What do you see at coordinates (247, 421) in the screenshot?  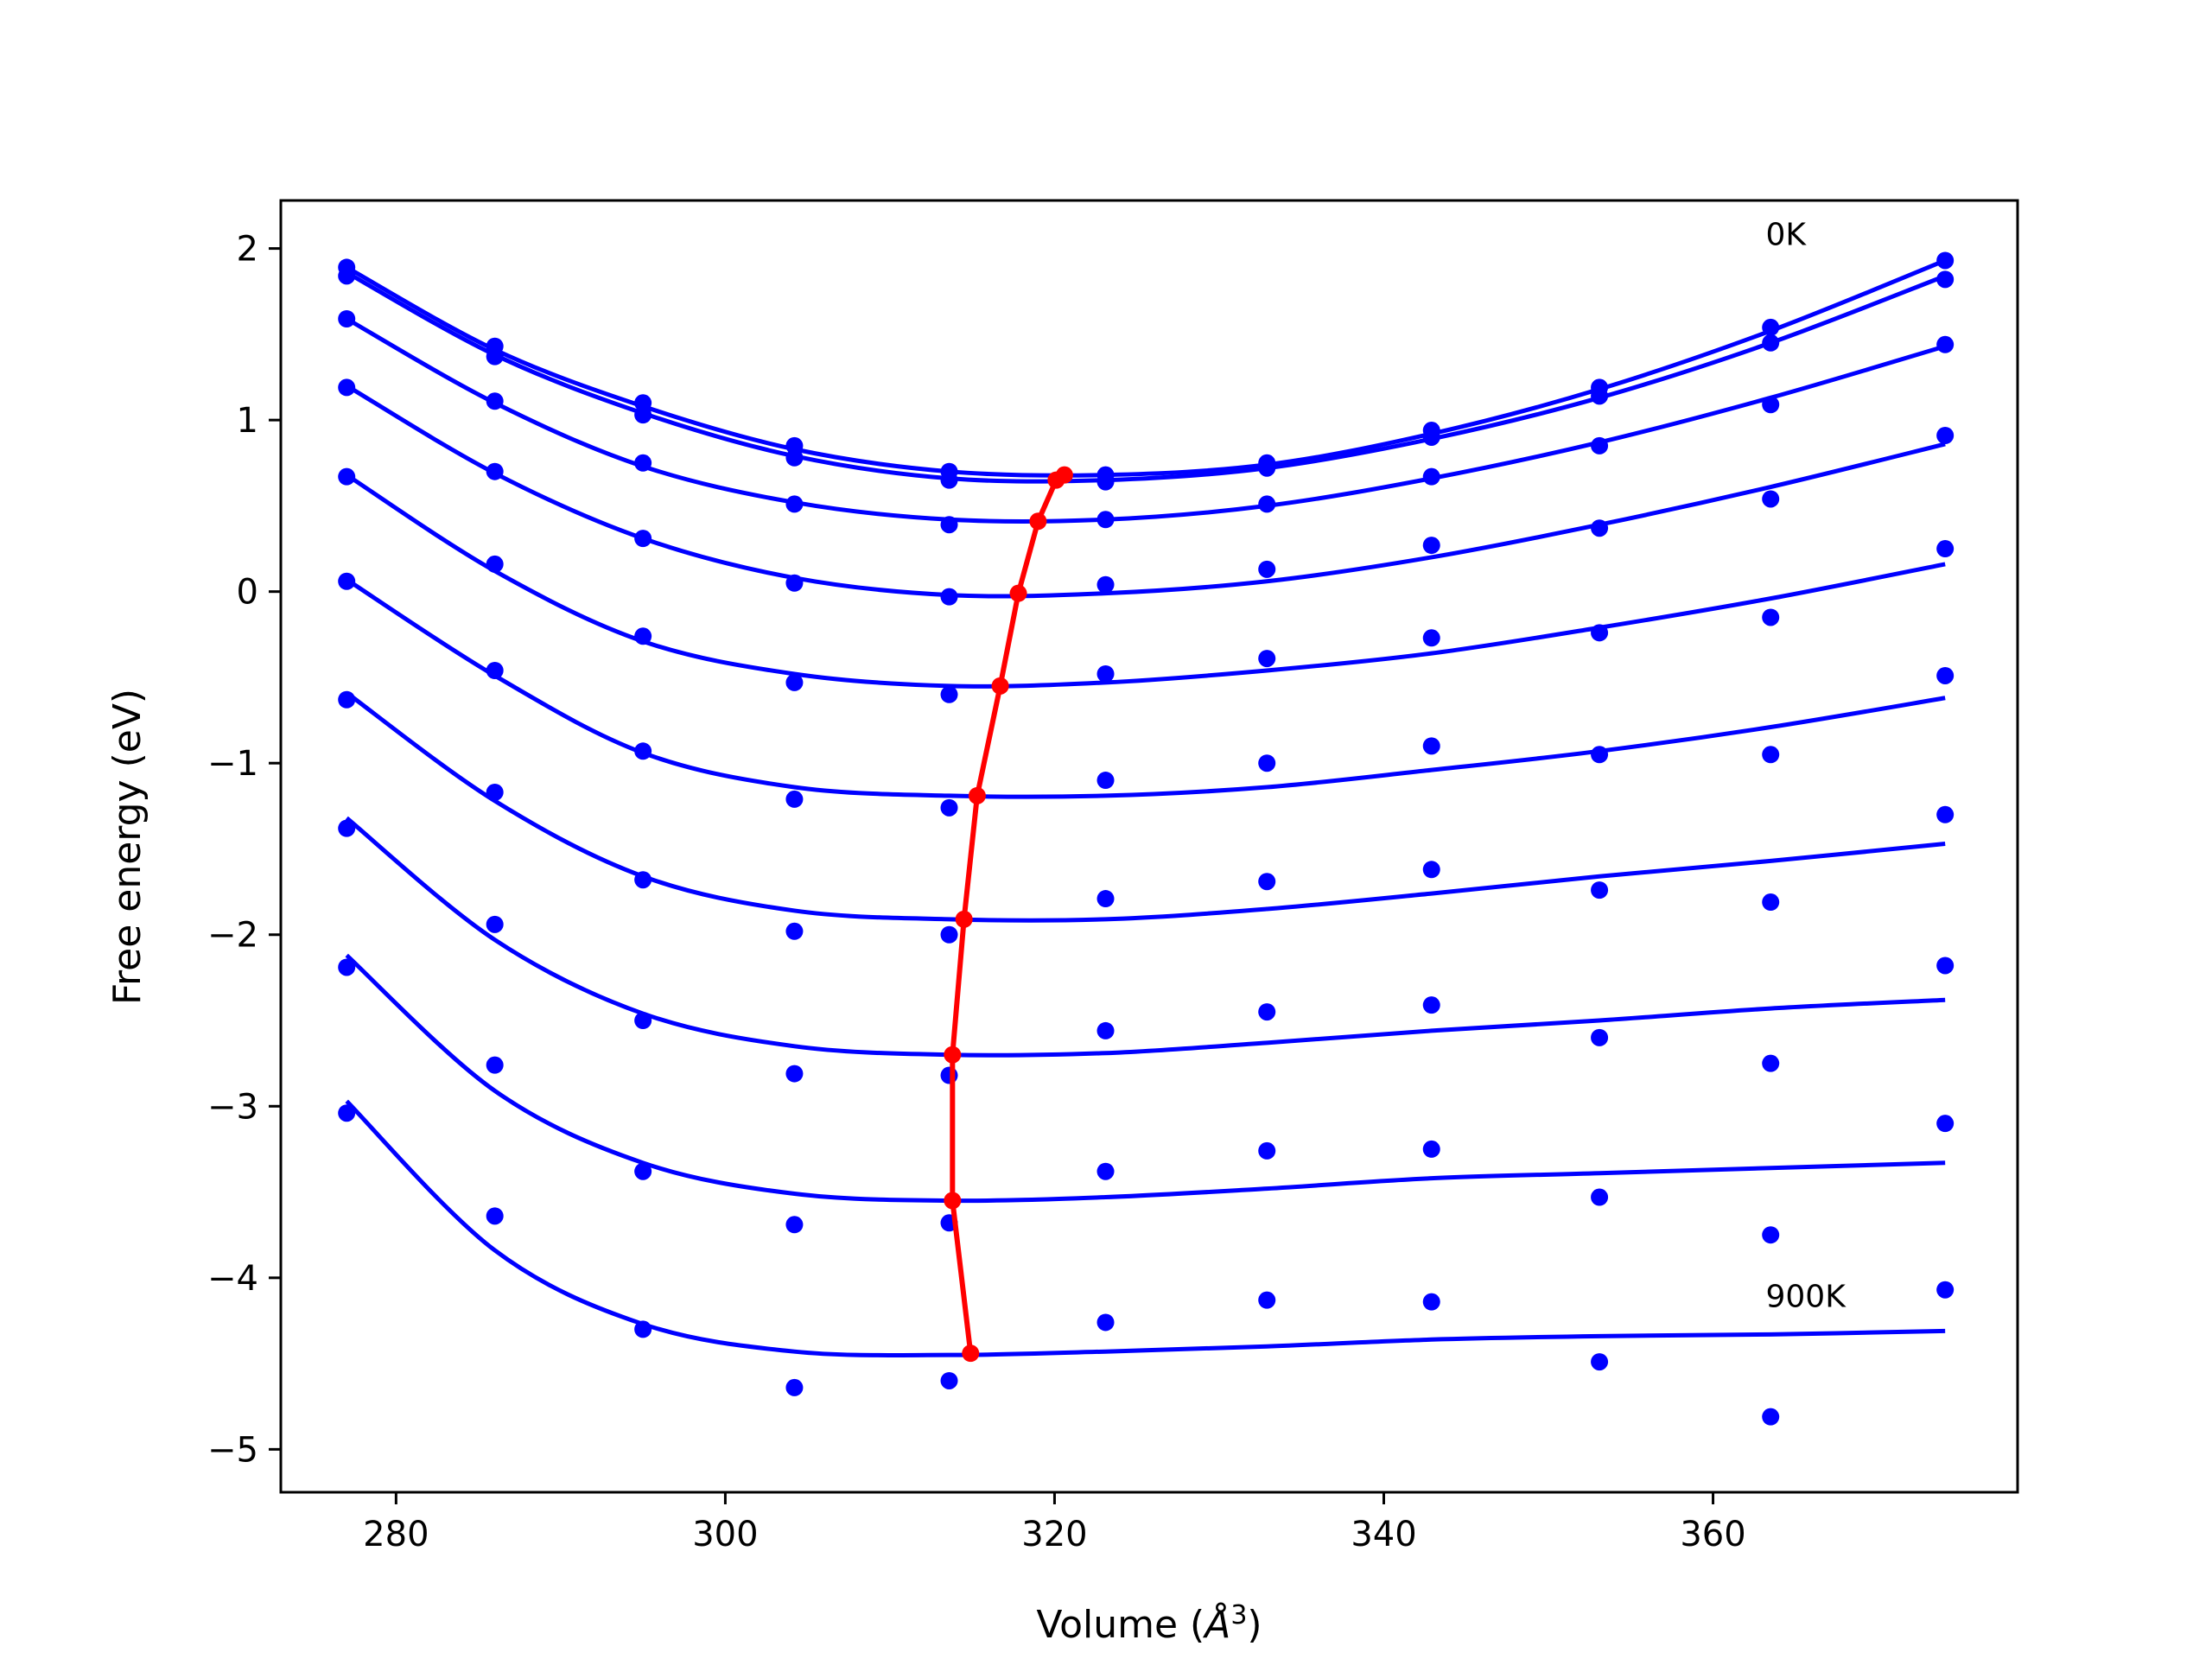 I see `y-tick-label: 1` at bounding box center [247, 421].